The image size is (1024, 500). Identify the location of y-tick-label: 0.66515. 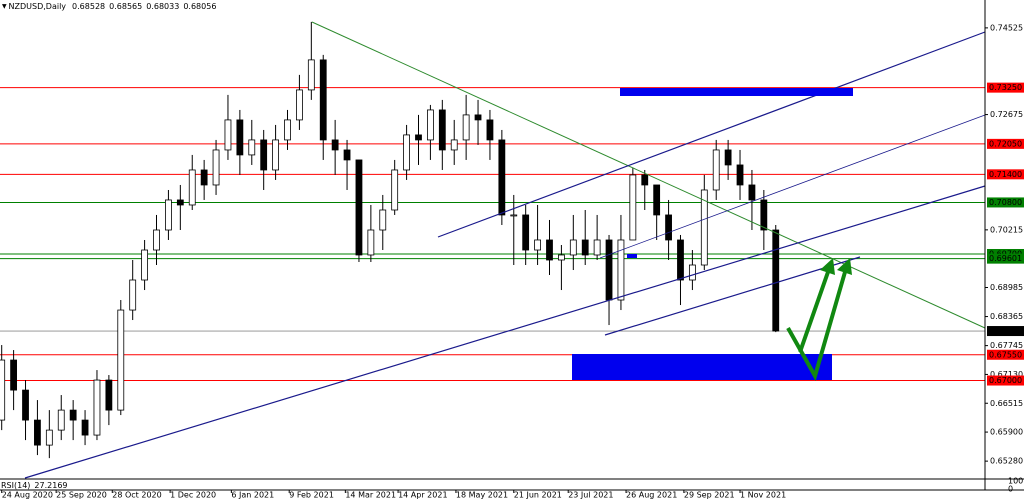
(1006, 403).